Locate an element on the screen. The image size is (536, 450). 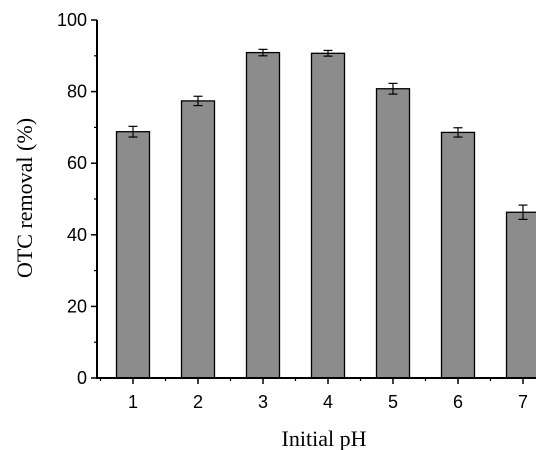
y-tick-label: 60 is located at coordinates (77, 163).